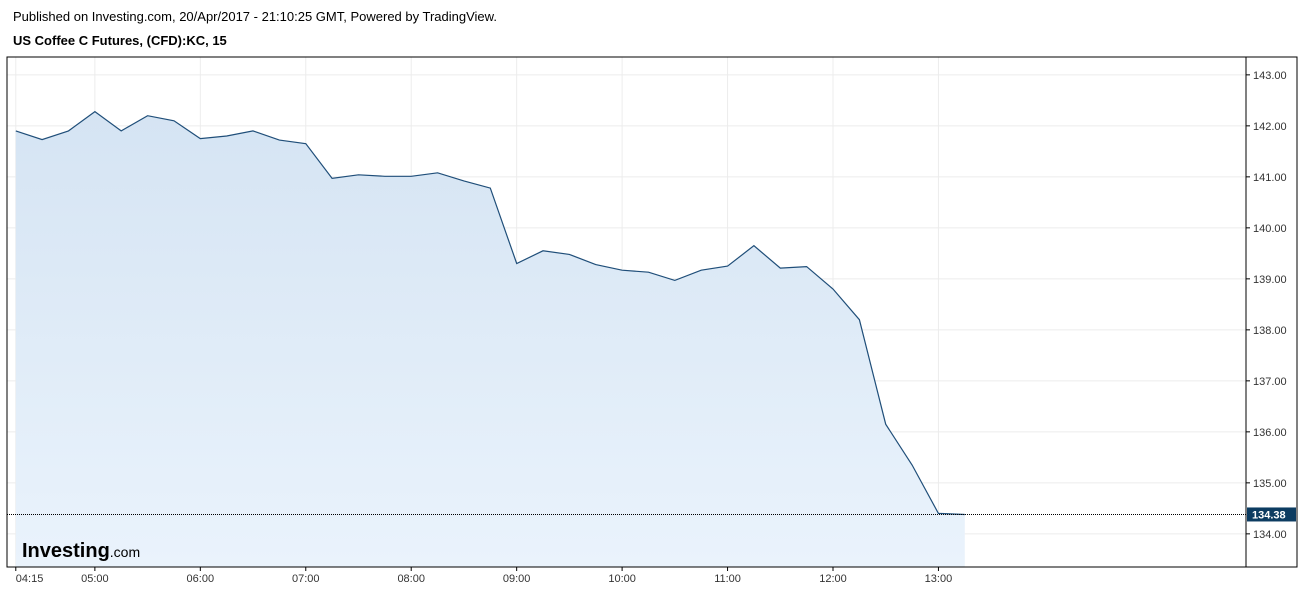 This screenshot has height=592, width=1298. I want to click on y-tick-label: 139.00, so click(1270, 280).